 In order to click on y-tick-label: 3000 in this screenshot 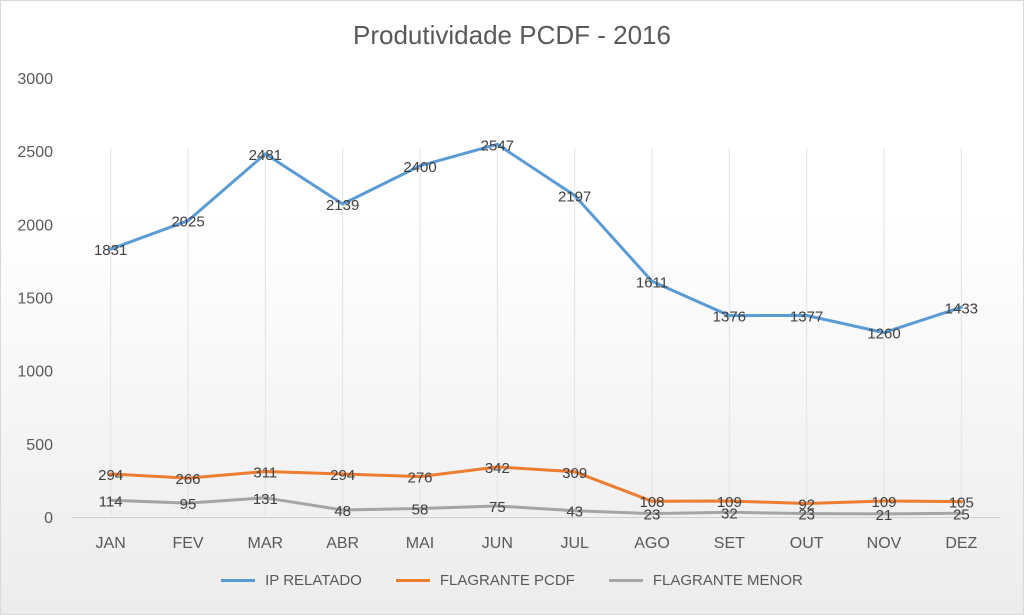, I will do `click(35, 79)`.